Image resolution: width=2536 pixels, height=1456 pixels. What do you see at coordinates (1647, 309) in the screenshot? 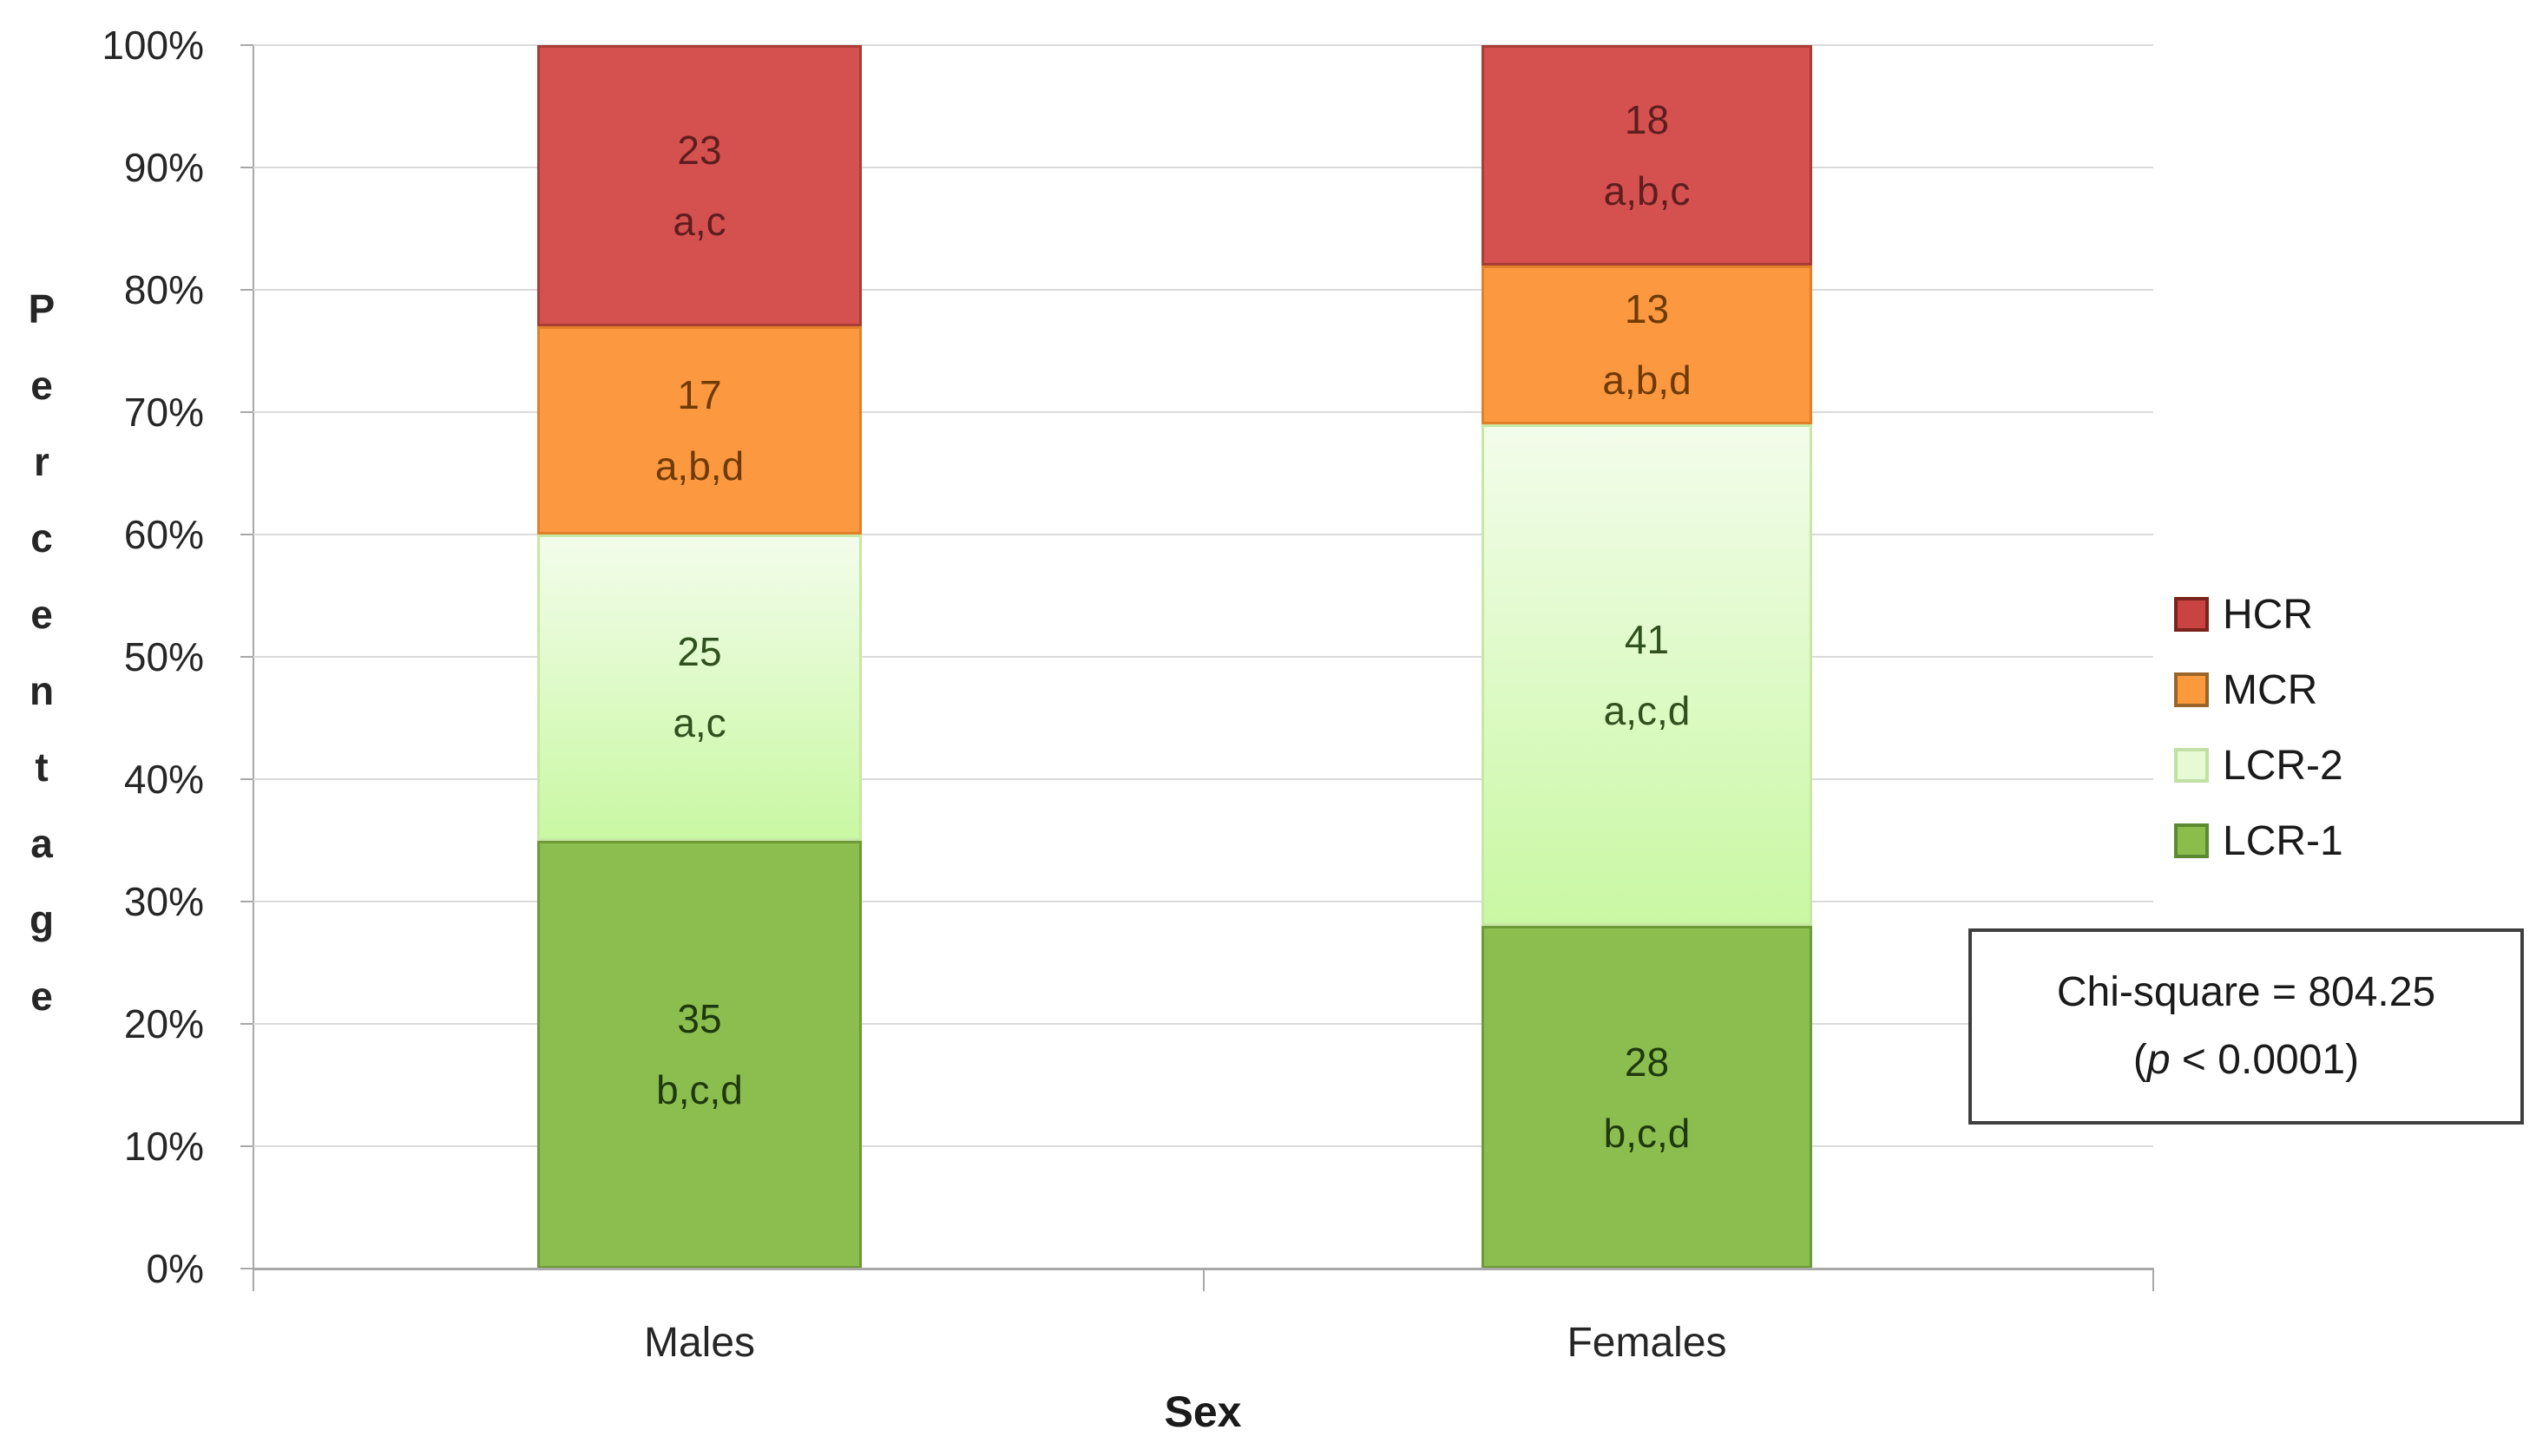
I see `segment-value-label: 13` at bounding box center [1647, 309].